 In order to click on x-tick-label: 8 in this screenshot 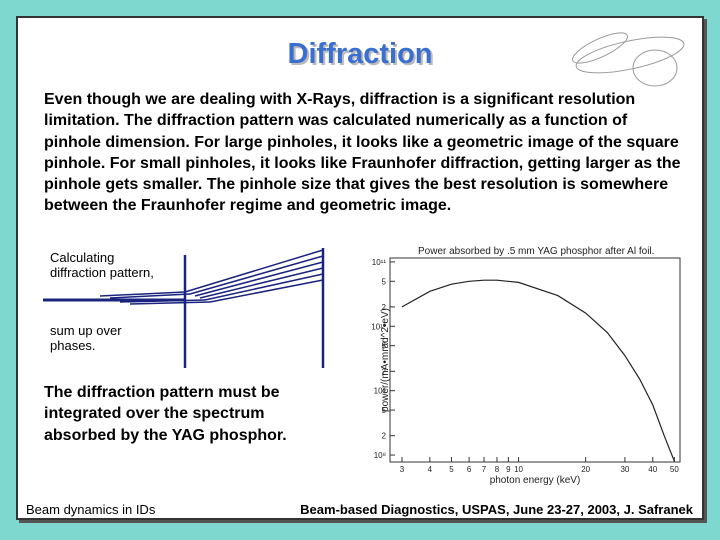, I will do `click(497, 469)`.